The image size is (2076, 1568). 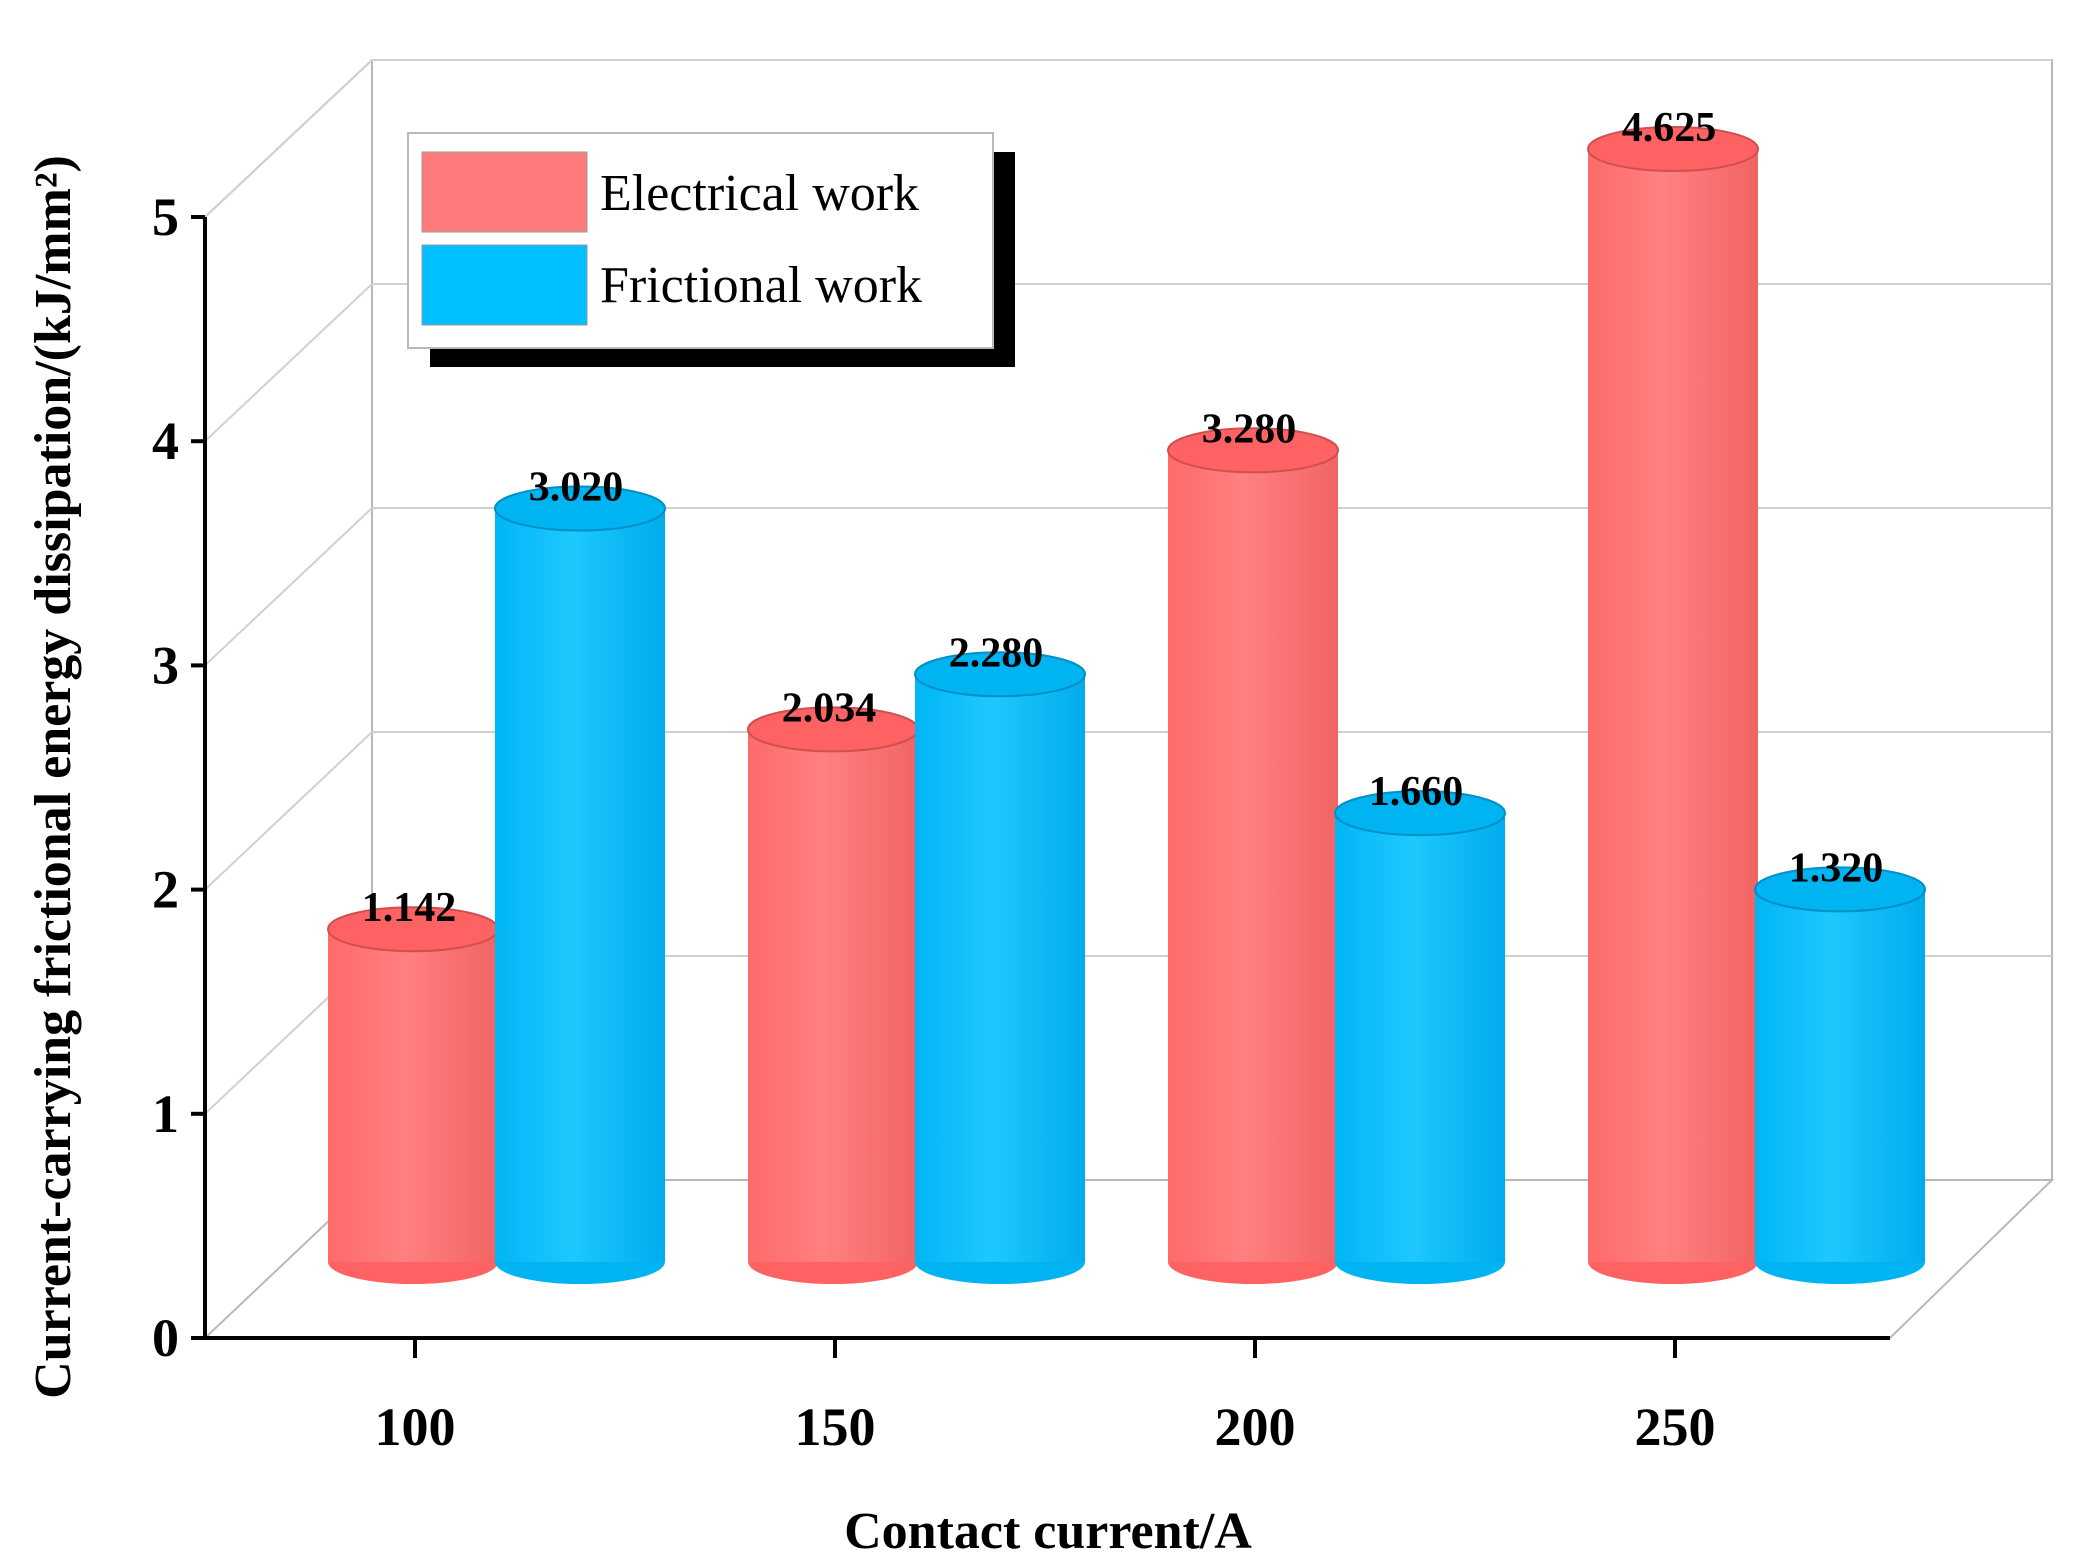 What do you see at coordinates (409, 908) in the screenshot?
I see `value-label-electrical-100: 1.142` at bounding box center [409, 908].